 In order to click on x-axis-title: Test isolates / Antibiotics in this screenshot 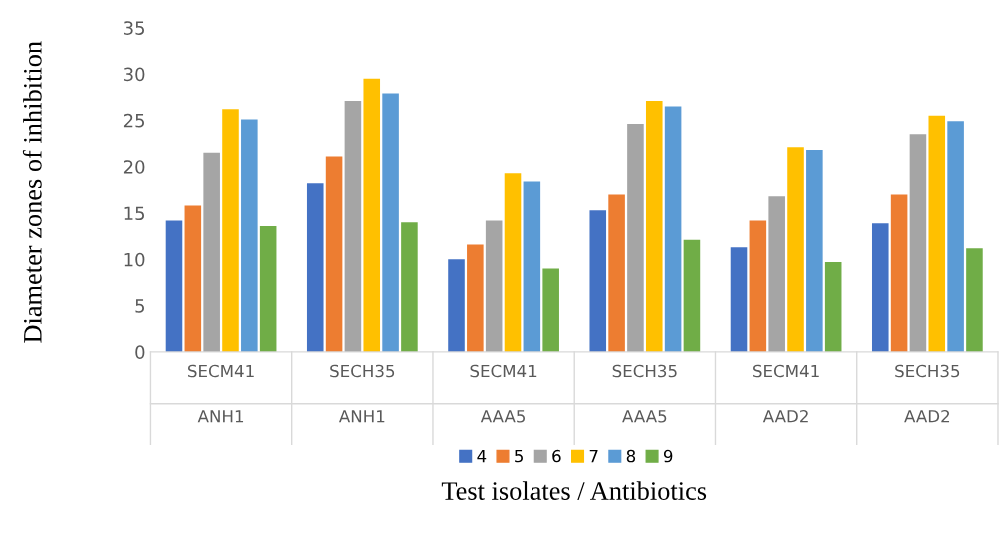, I will do `click(574, 490)`.